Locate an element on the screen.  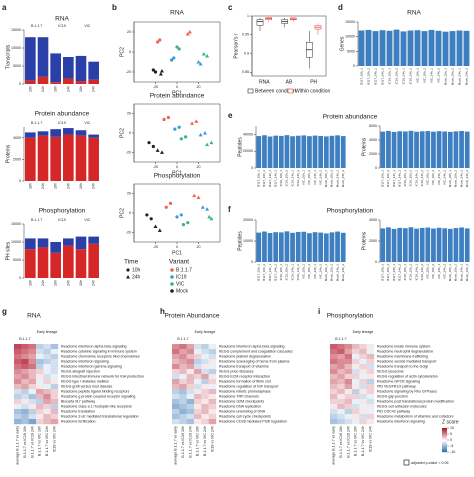
x-tick-label: IC19_24h_2 is located at coordinates (422, 178).